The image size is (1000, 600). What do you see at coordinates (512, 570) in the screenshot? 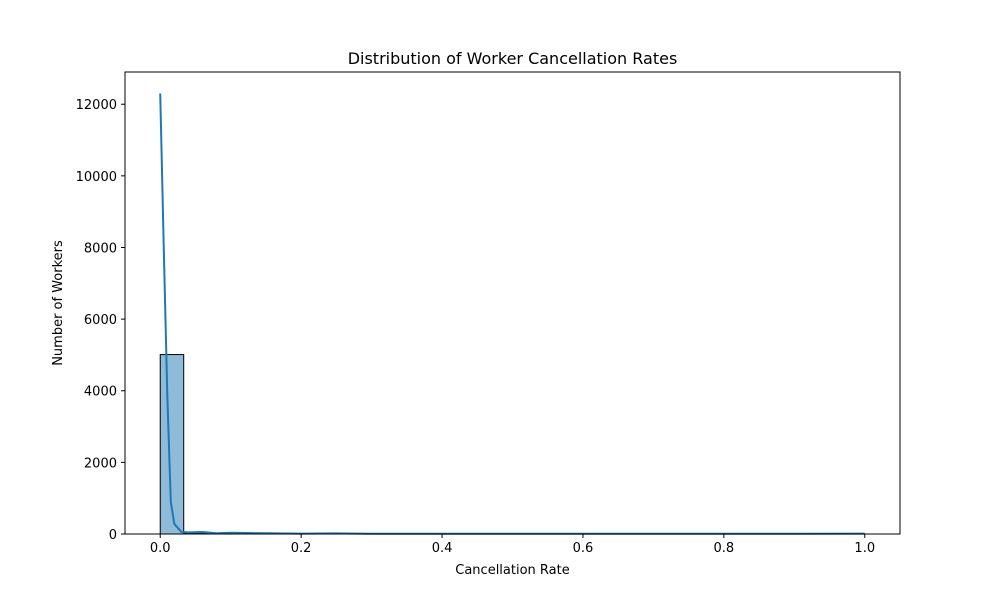
I see `x-axis-label: Cancellation Rate` at bounding box center [512, 570].